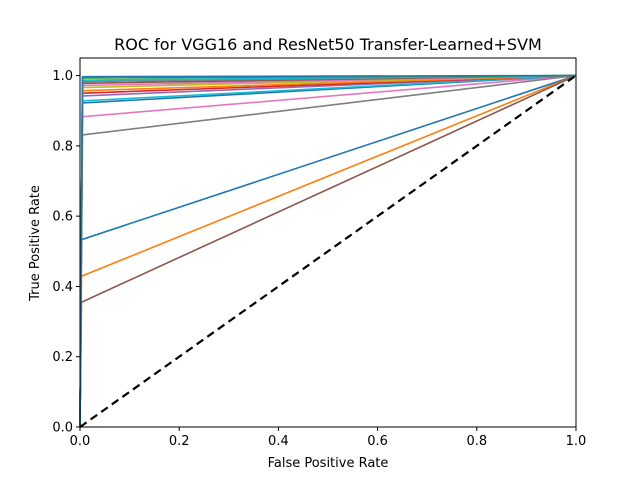  What do you see at coordinates (476, 441) in the screenshot?
I see `x-tick-label: 0.8` at bounding box center [476, 441].